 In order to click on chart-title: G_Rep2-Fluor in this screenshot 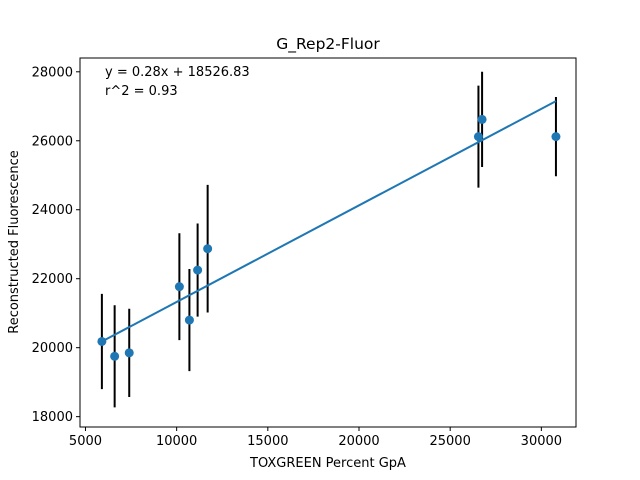, I will do `click(328, 44)`.